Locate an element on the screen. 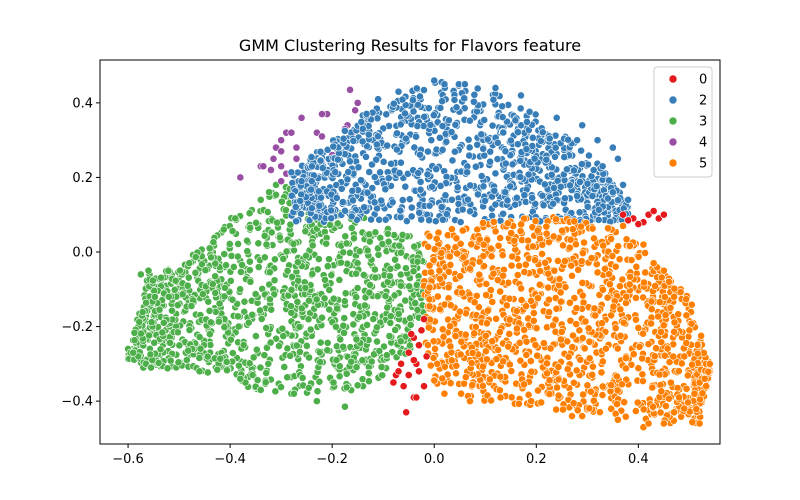 This screenshot has height=500, width=800. legend-label-2: 2 is located at coordinates (703, 101).